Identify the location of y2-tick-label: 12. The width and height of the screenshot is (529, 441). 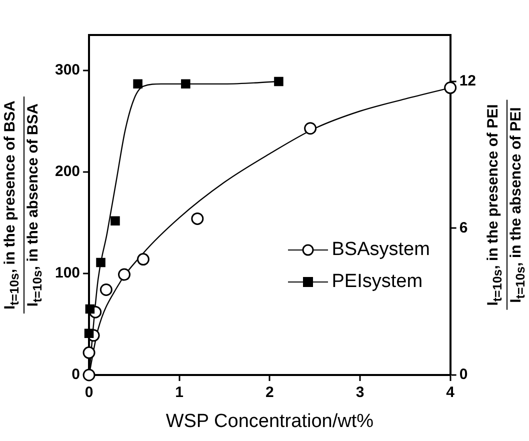
(467, 81).